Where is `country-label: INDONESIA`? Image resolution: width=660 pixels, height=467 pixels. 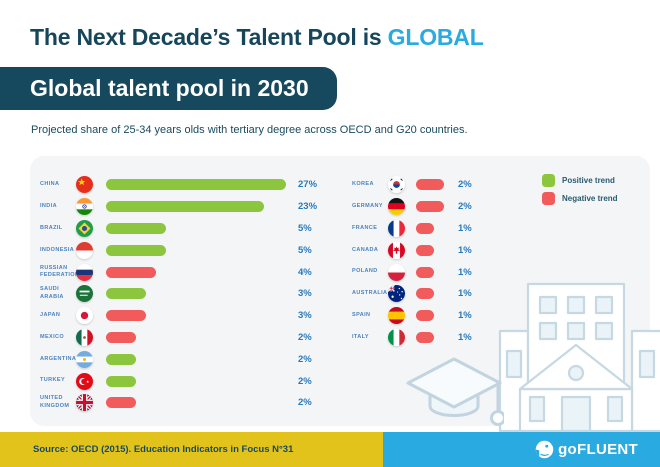 country-label: INDONESIA is located at coordinates (57, 249).